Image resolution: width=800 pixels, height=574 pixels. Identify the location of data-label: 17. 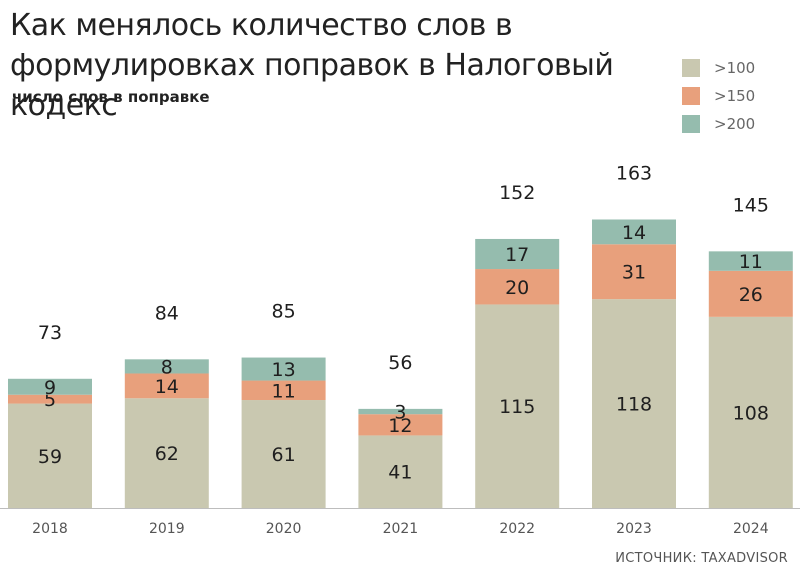
(517, 255).